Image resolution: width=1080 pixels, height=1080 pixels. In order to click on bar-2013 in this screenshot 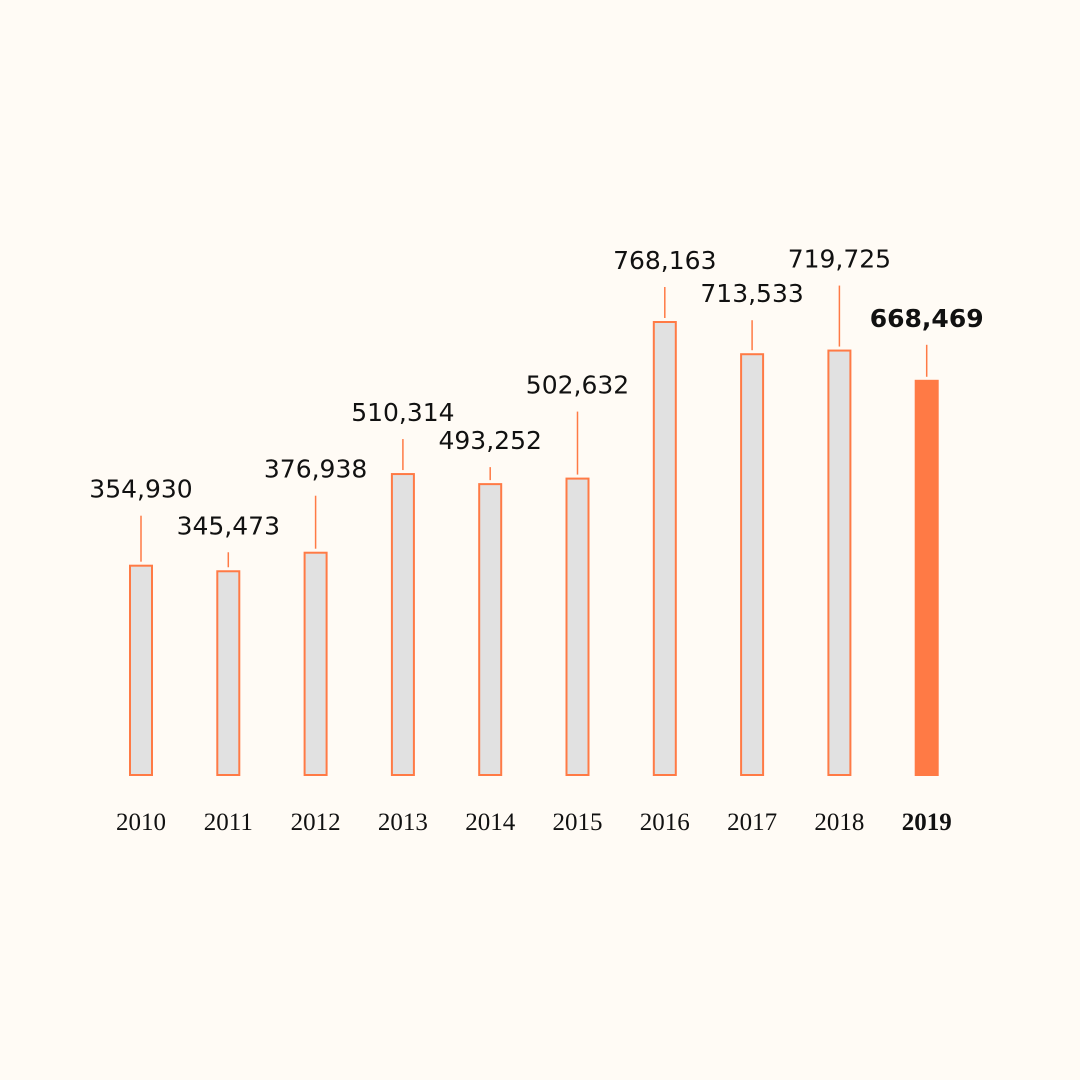, I will do `click(402, 624)`.